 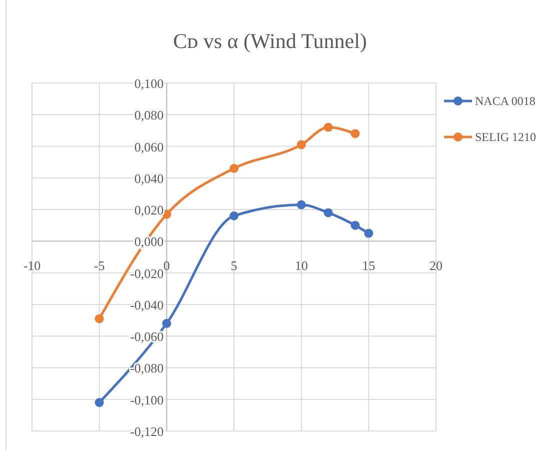 What do you see at coordinates (301, 266) in the screenshot?
I see `x-tick-label: 10` at bounding box center [301, 266].